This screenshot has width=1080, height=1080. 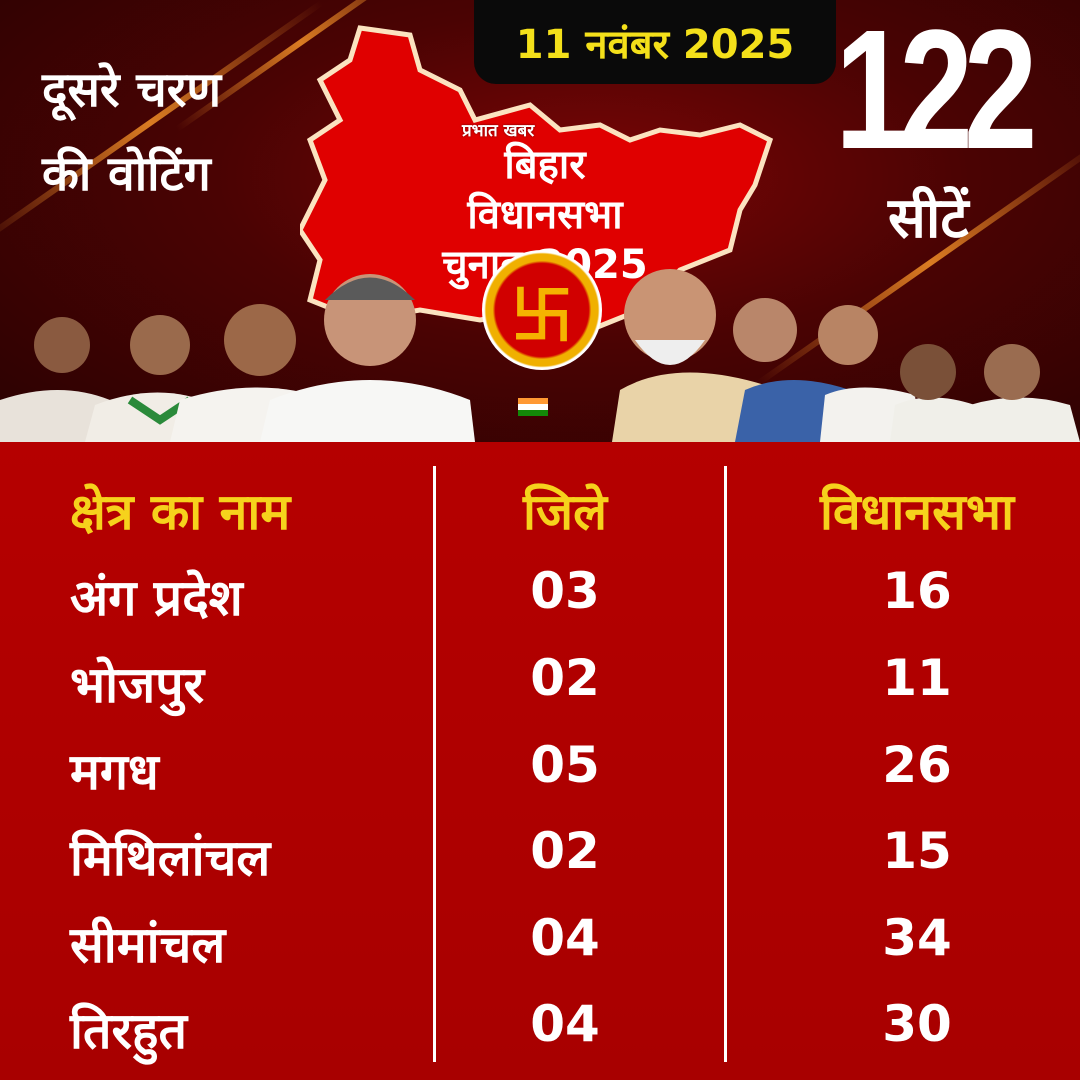 I want to click on region-name: मिथिलांचल, so click(x=170, y=858).